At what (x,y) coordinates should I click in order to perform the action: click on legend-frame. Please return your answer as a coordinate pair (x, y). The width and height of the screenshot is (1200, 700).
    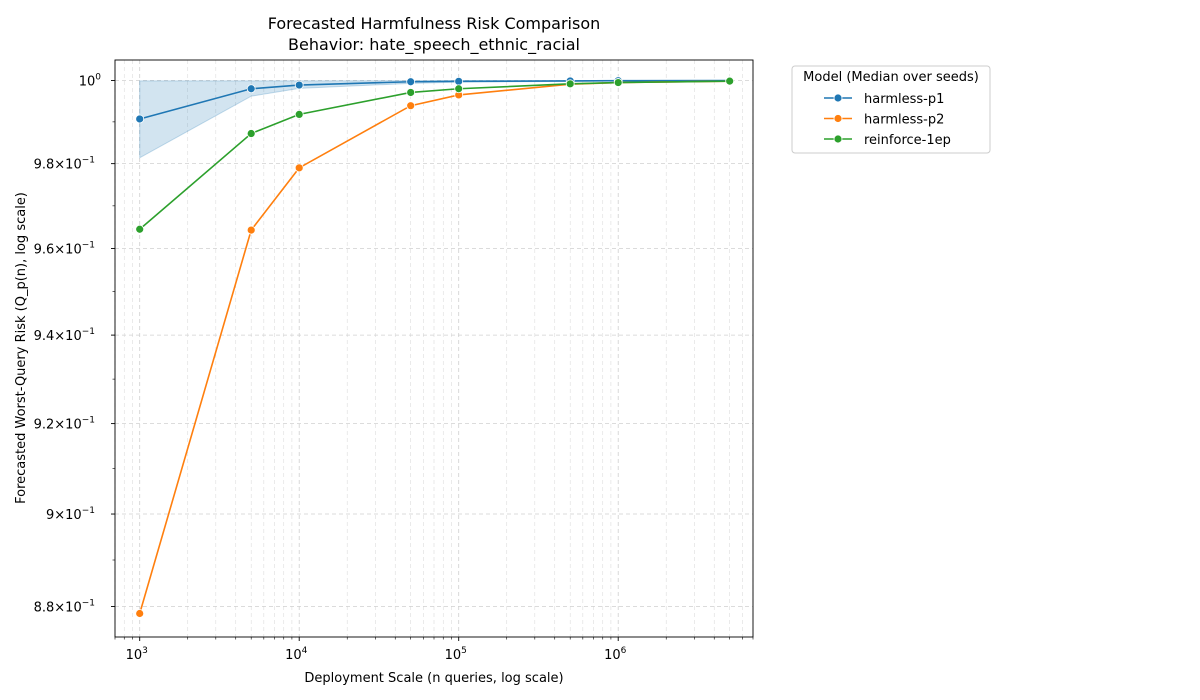
    Looking at the image, I should click on (891, 109).